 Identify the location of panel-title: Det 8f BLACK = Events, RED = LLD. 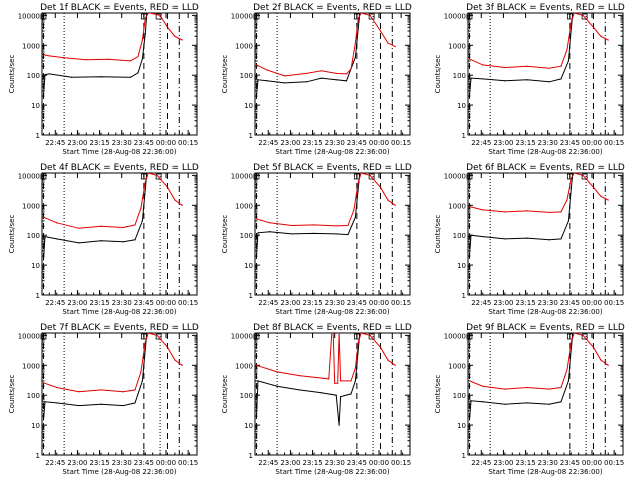
(332, 328).